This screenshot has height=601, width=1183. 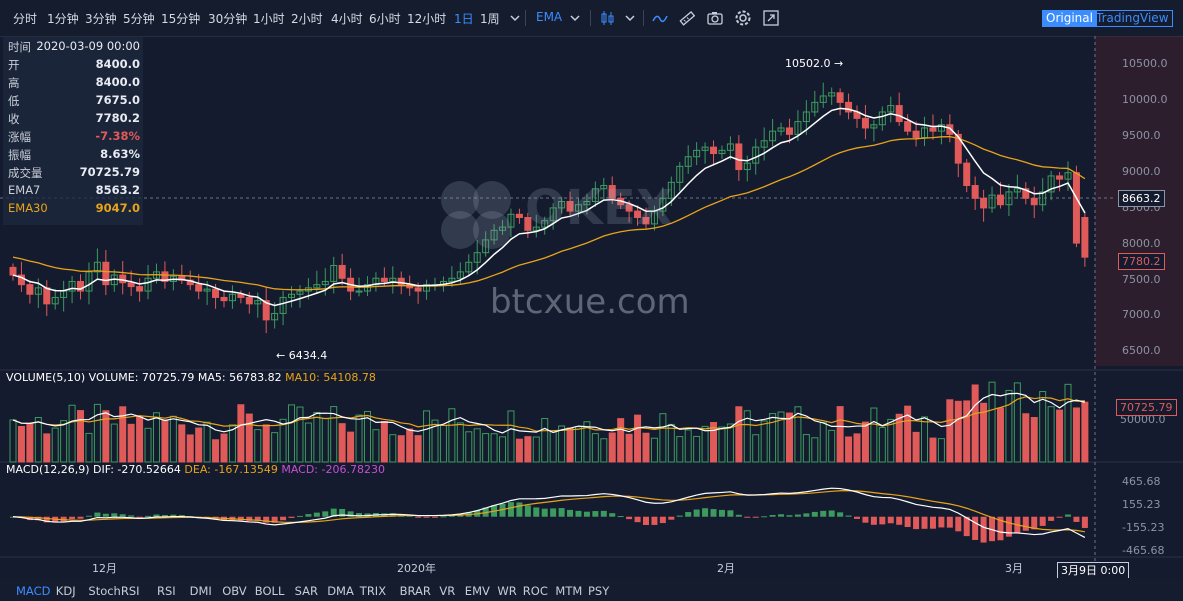 I want to click on candle-type-icon, so click(x=608, y=18).